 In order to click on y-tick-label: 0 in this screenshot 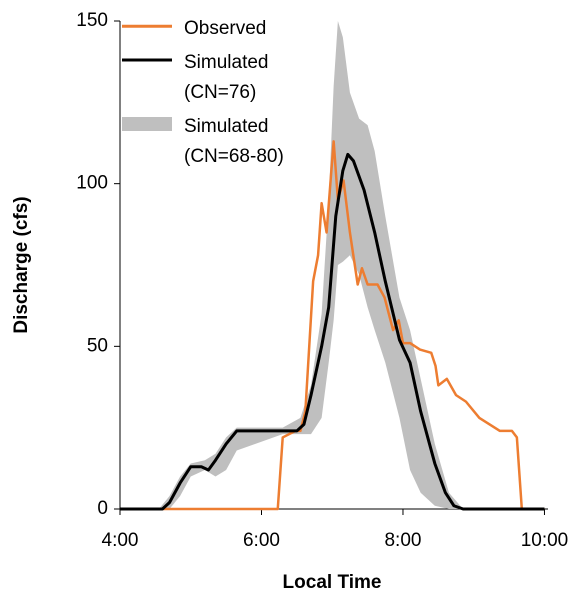, I will do `click(102, 508)`.